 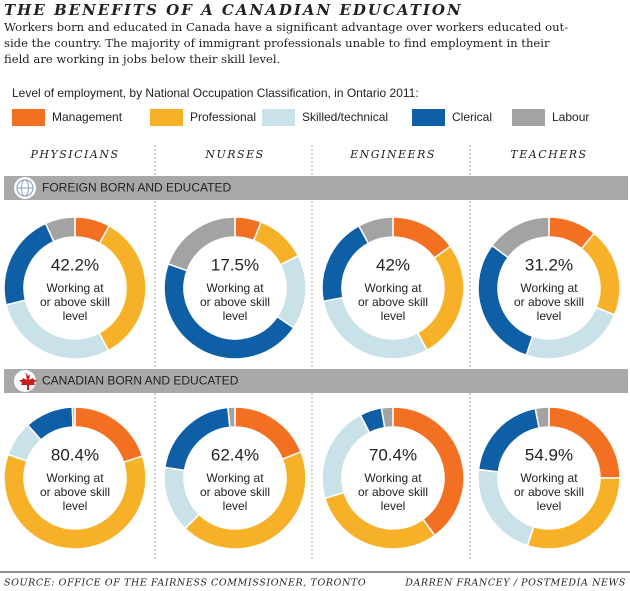 What do you see at coordinates (28, 381) in the screenshot?
I see `row-icon` at bounding box center [28, 381].